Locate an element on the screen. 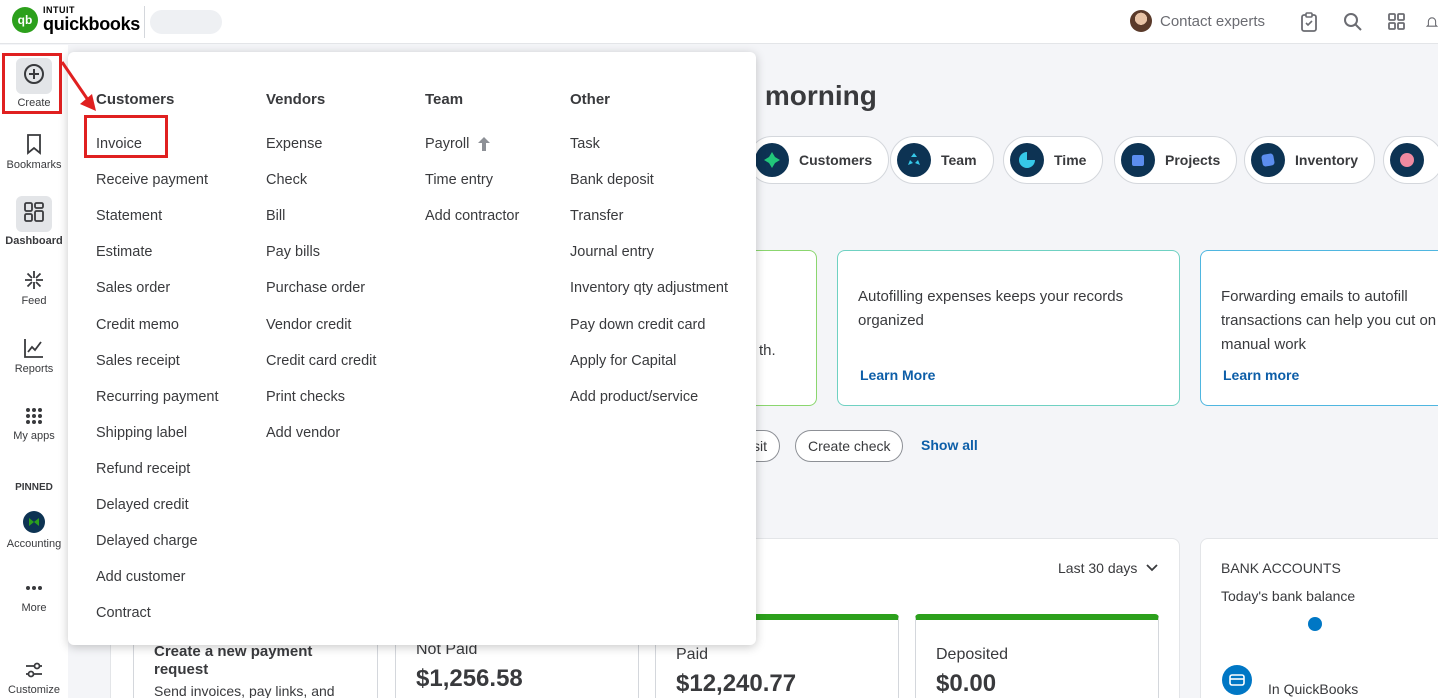 Image resolution: width=1438 pixels, height=698 pixels. menu-item-check: Check is located at coordinates (287, 180).